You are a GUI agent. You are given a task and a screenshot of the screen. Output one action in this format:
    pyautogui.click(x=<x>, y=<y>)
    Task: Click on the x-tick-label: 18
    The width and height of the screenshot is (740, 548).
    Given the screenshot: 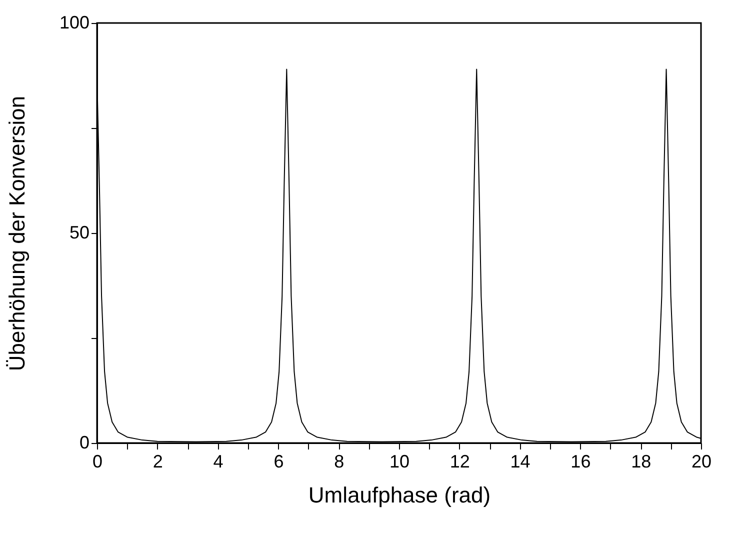 What is the action you would take?
    pyautogui.click(x=641, y=462)
    